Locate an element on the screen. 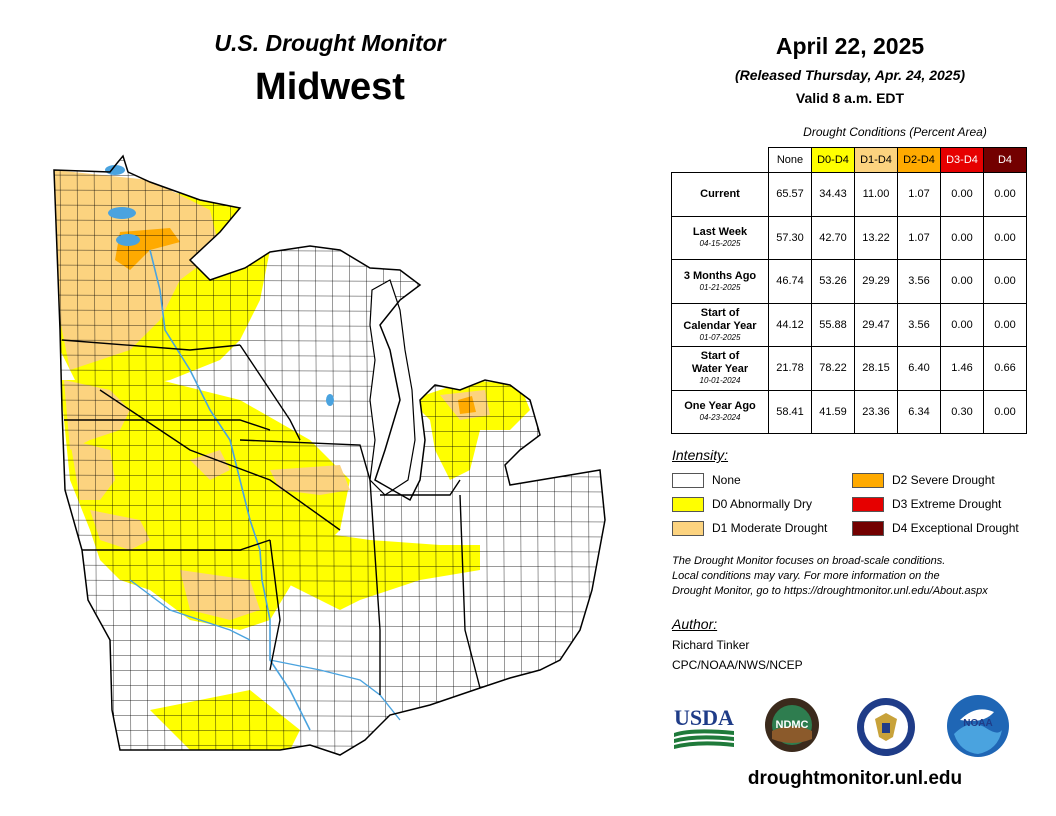 Image resolution: width=1056 pixels, height=816 pixels. row-label: Start of Calendar Year 01-07-2025 is located at coordinates (720, 324).